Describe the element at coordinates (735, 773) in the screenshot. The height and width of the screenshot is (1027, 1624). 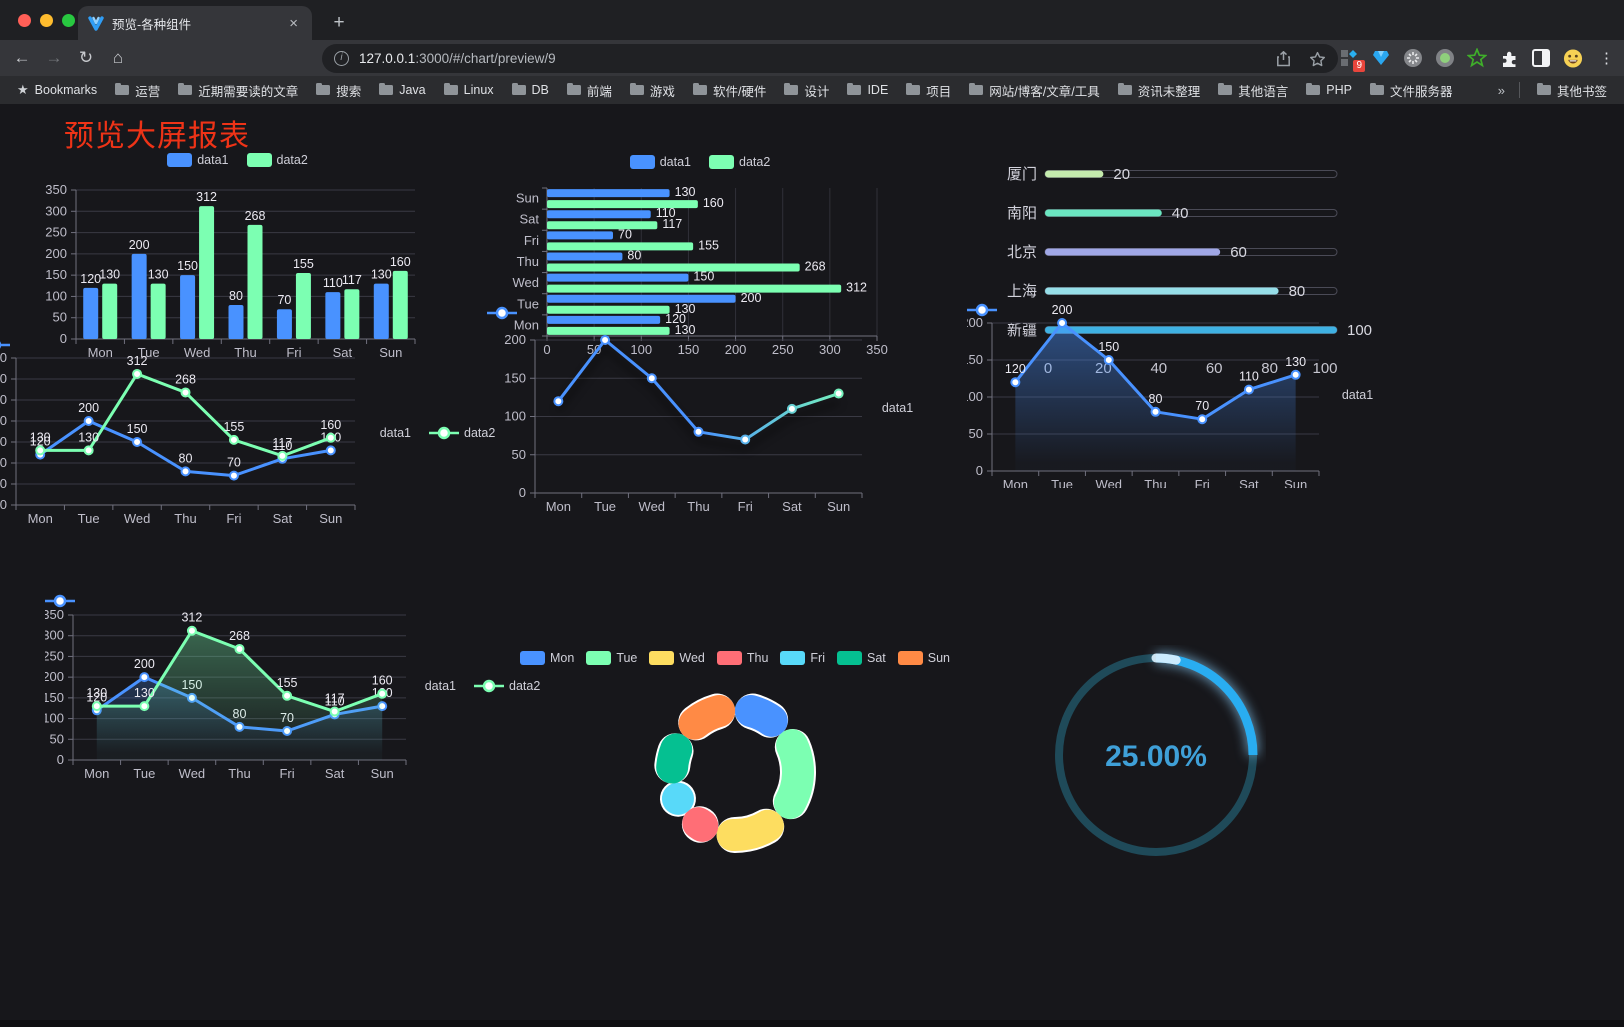
I see `chart-donut-pie: Mon Tue Wed Thu Fri Sat Sun` at that location.